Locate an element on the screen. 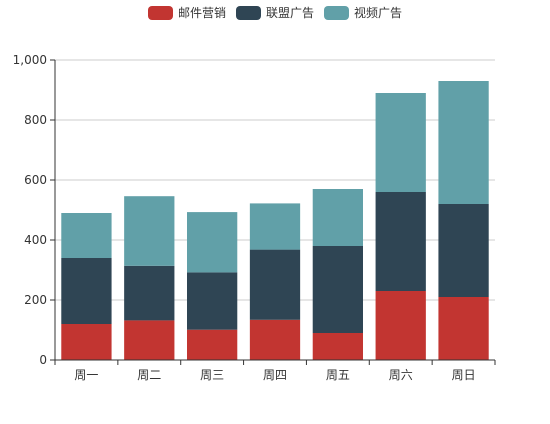 This screenshot has width=550, height=424. x-tick-label: 周五 is located at coordinates (338, 375).